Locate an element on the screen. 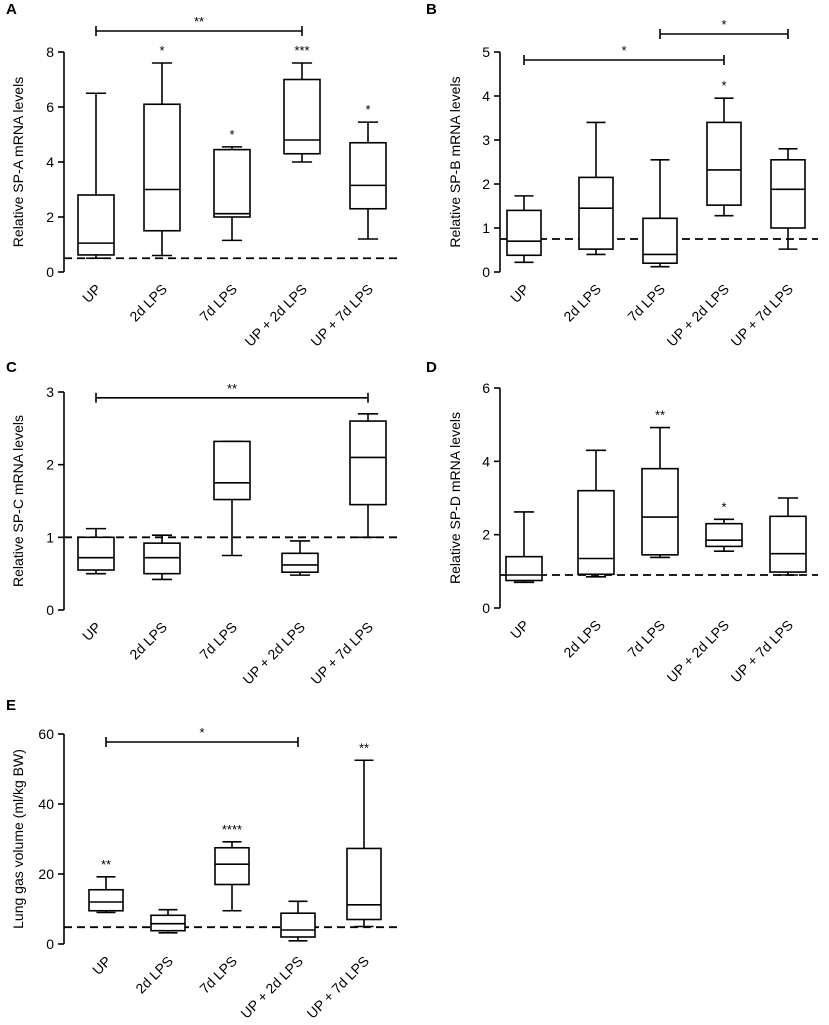  box-5: * is located at coordinates (368, 171).